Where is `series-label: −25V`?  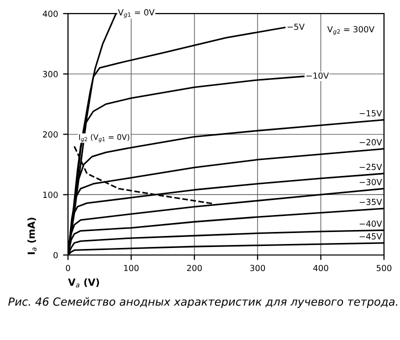
series-label: −25V is located at coordinates (371, 167).